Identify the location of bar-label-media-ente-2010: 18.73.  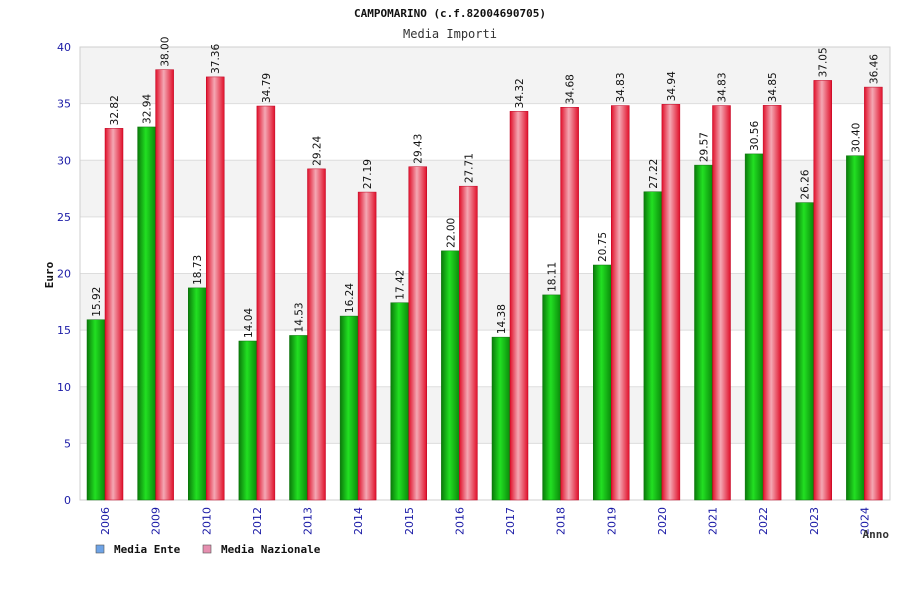
(198, 270).